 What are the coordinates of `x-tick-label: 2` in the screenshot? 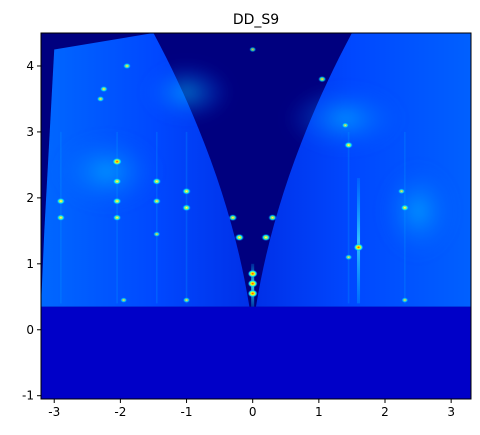 It's located at (385, 412).